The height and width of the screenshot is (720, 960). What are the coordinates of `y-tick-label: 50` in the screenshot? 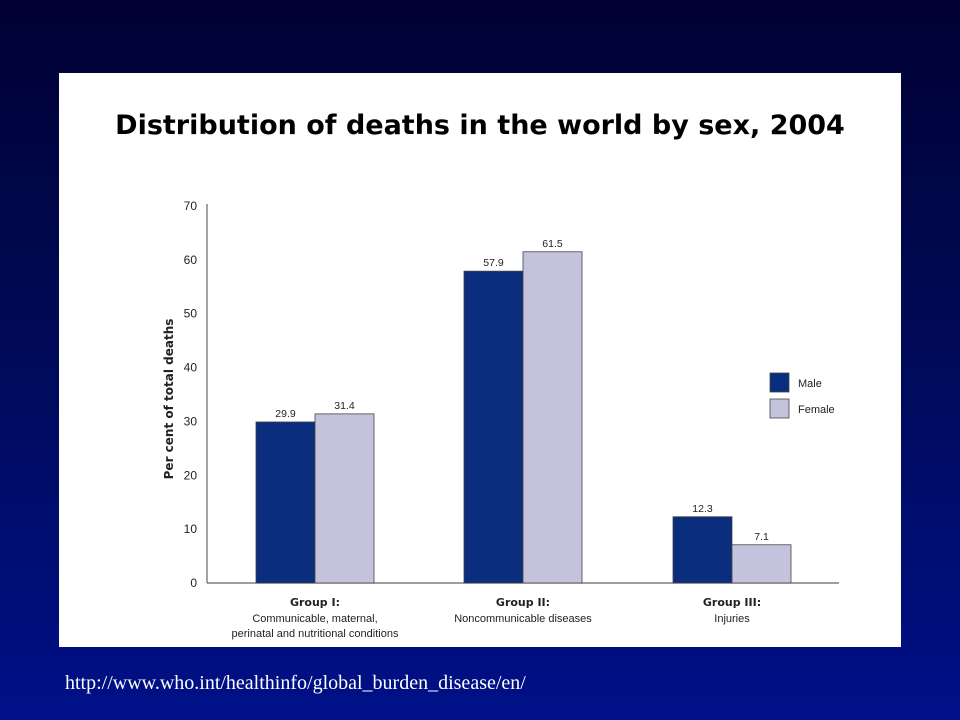 It's located at (191, 314).